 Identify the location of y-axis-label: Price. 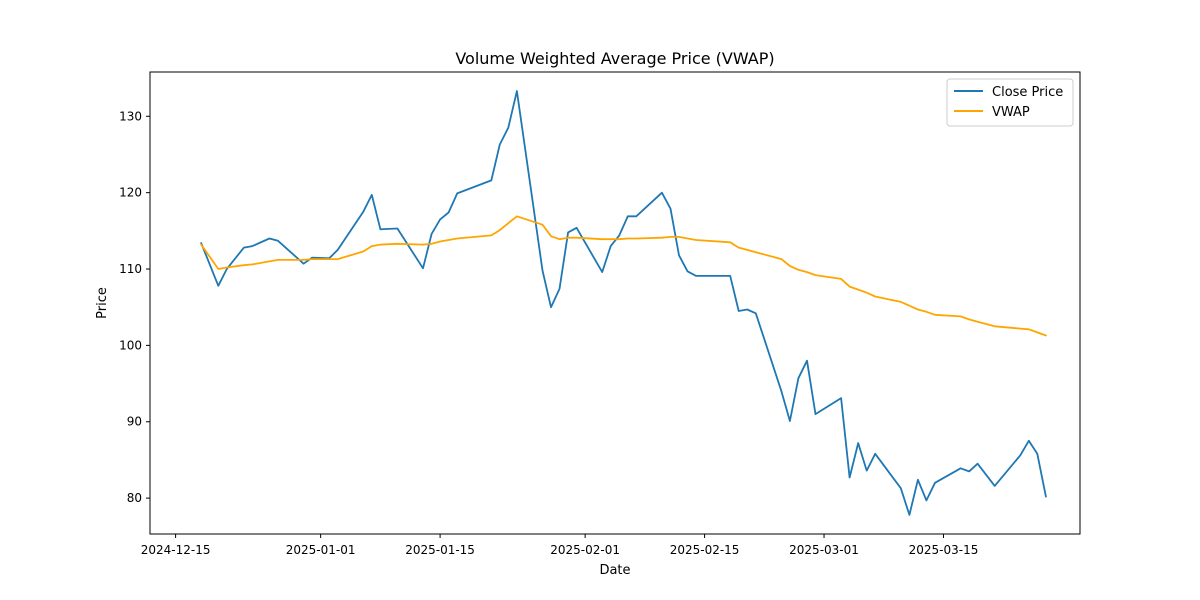
(102, 303).